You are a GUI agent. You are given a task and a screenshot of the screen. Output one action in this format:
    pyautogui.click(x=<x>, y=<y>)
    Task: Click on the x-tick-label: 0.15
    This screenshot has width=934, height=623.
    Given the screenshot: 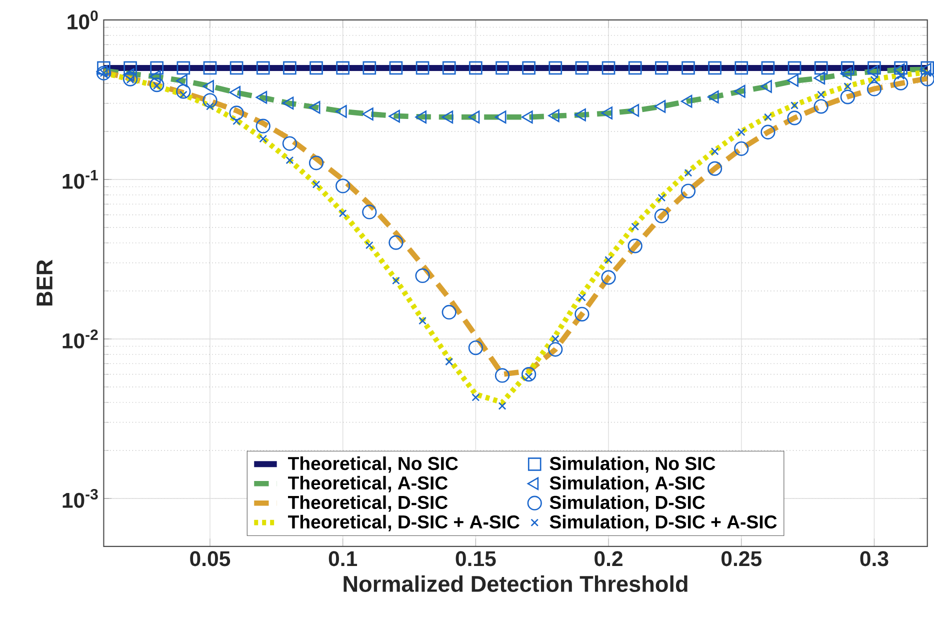 What is the action you would take?
    pyautogui.click(x=476, y=558)
    